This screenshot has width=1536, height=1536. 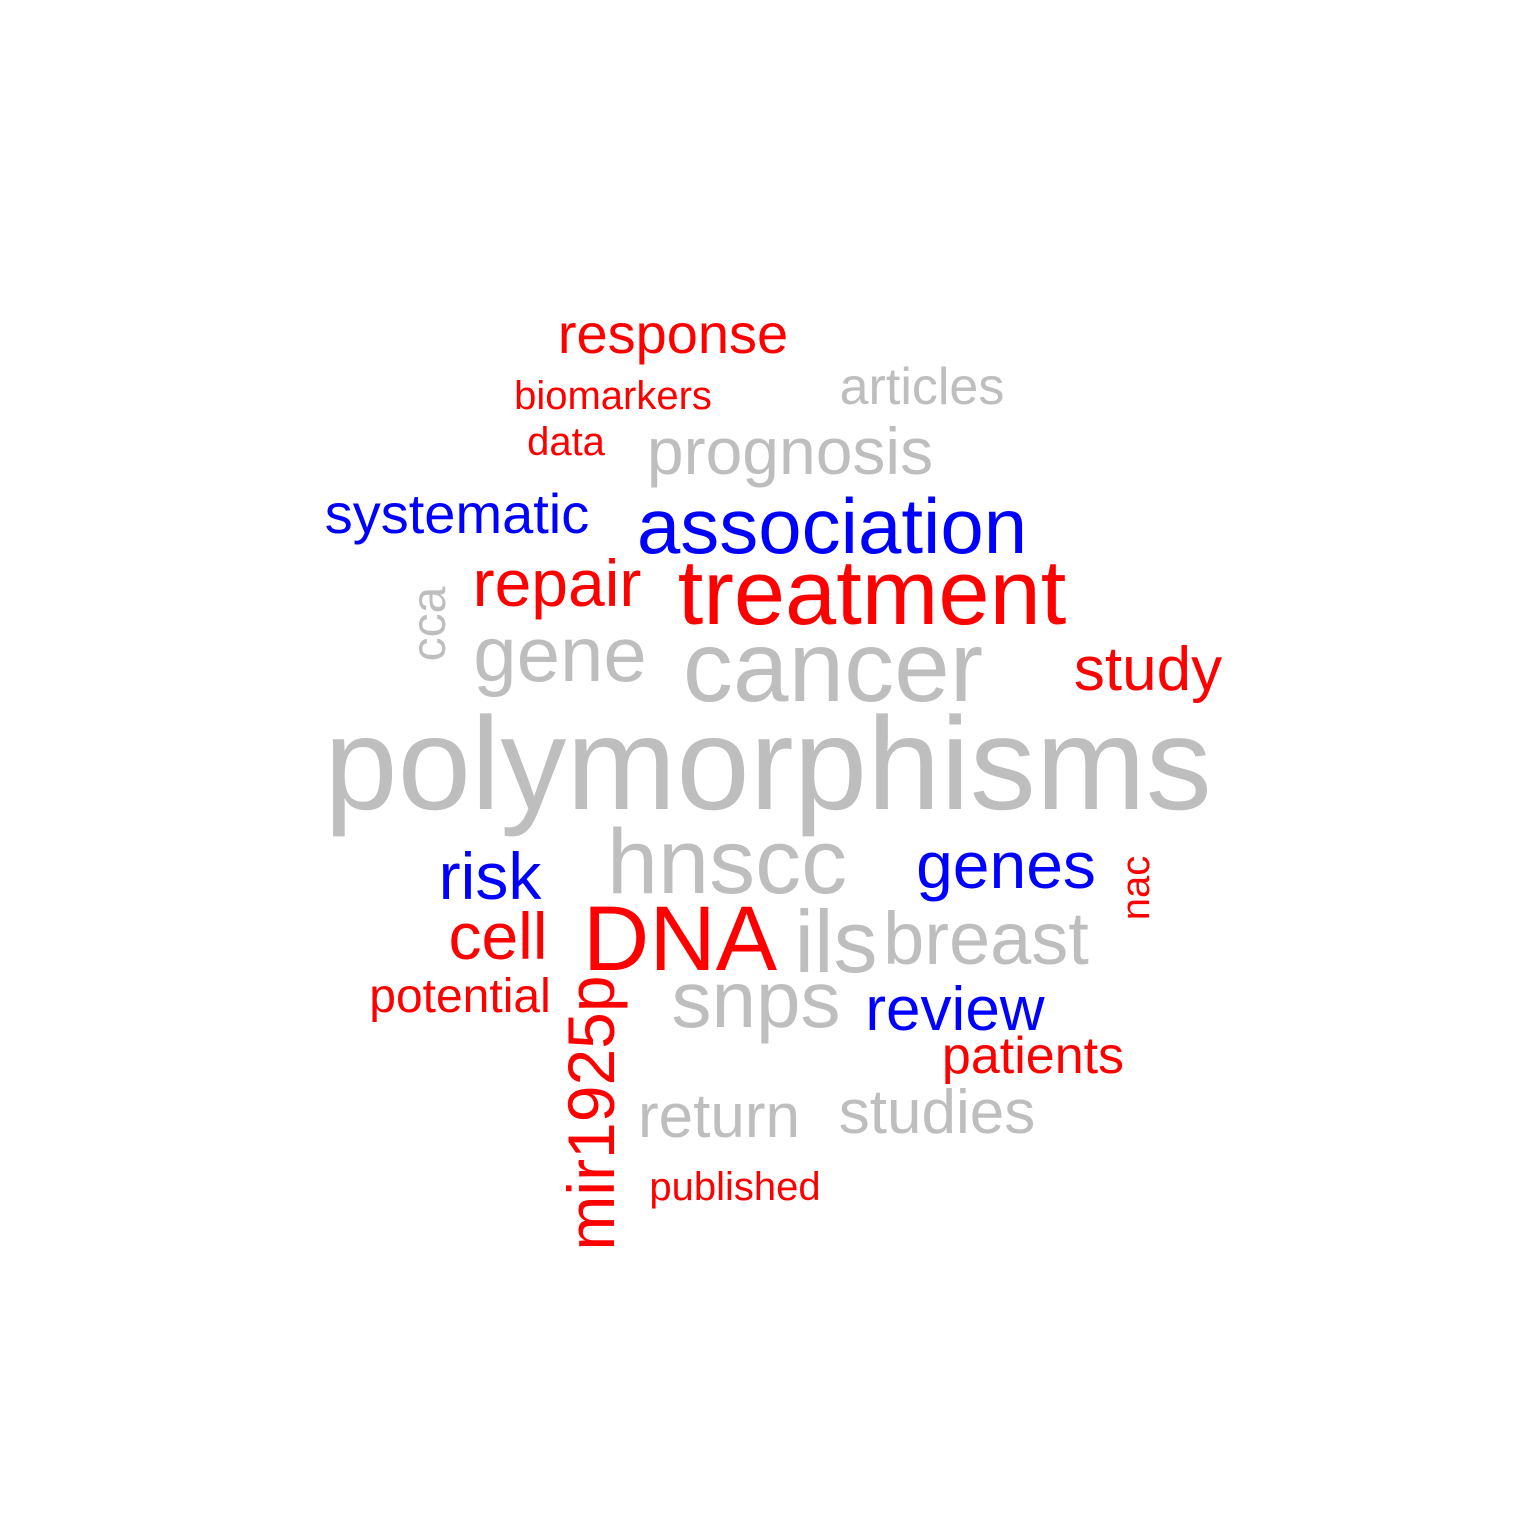 I want to click on word-nac: nac, so click(x=1136, y=888).